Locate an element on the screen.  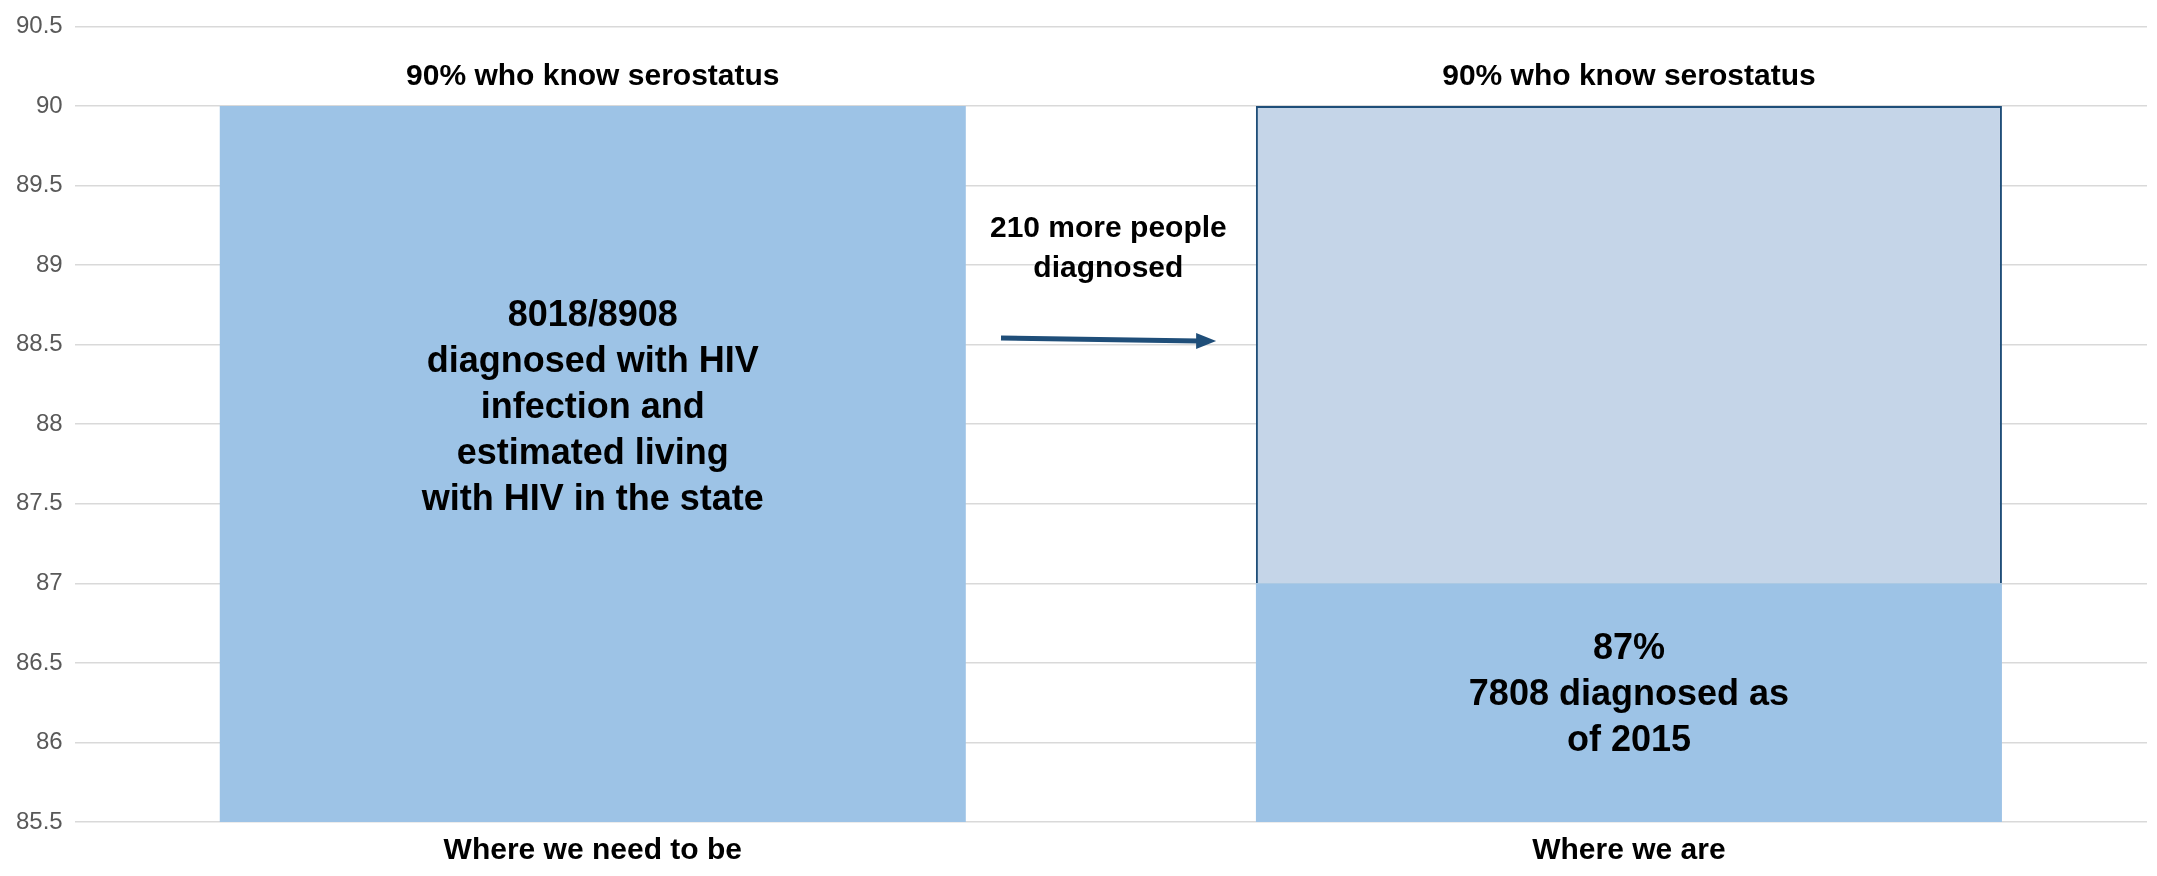
x-tick-label: Where we need to be is located at coordinates (592, 849).